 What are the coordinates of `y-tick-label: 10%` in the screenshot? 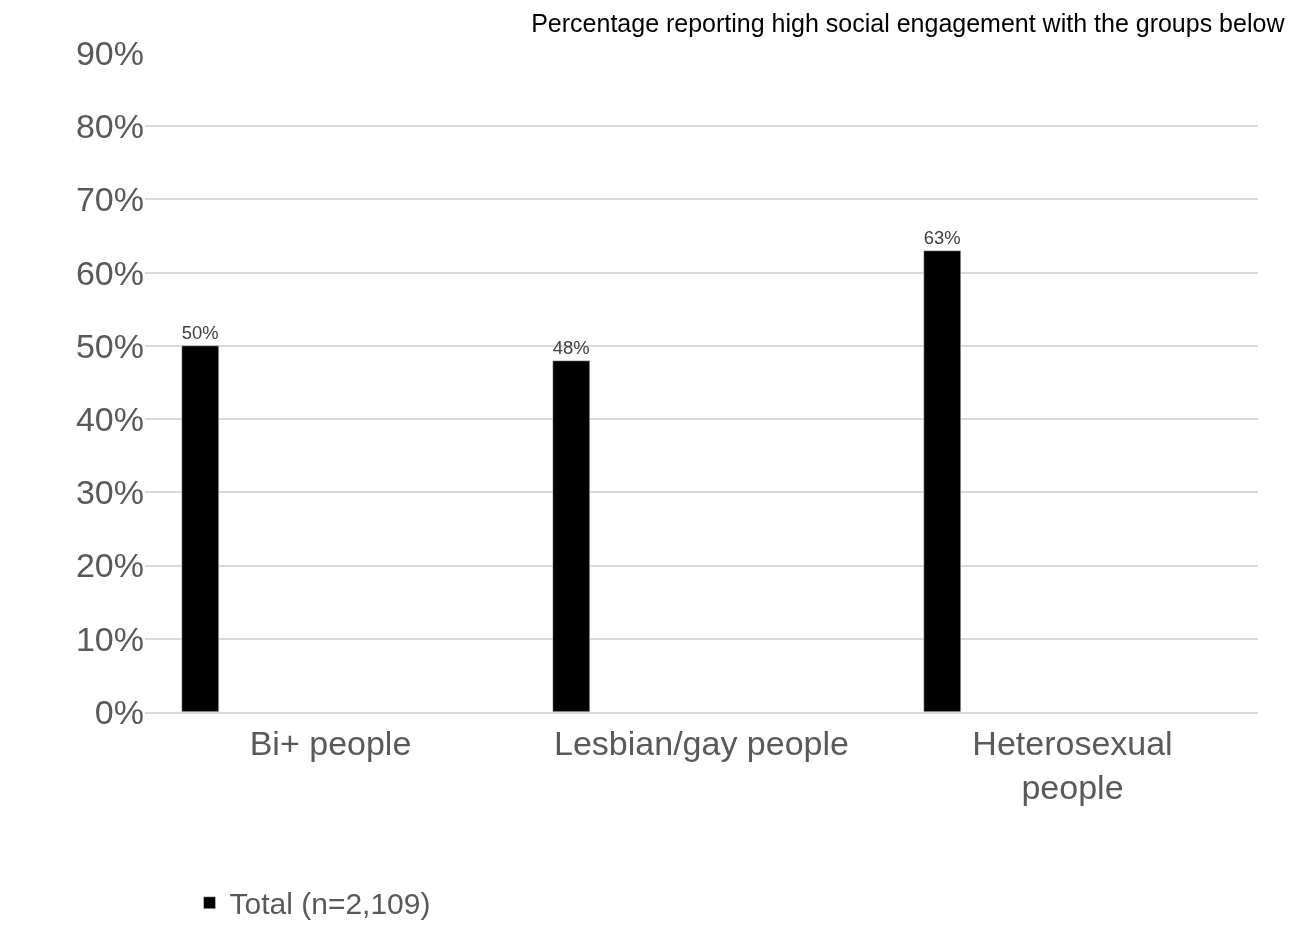 It's located at (109, 638).